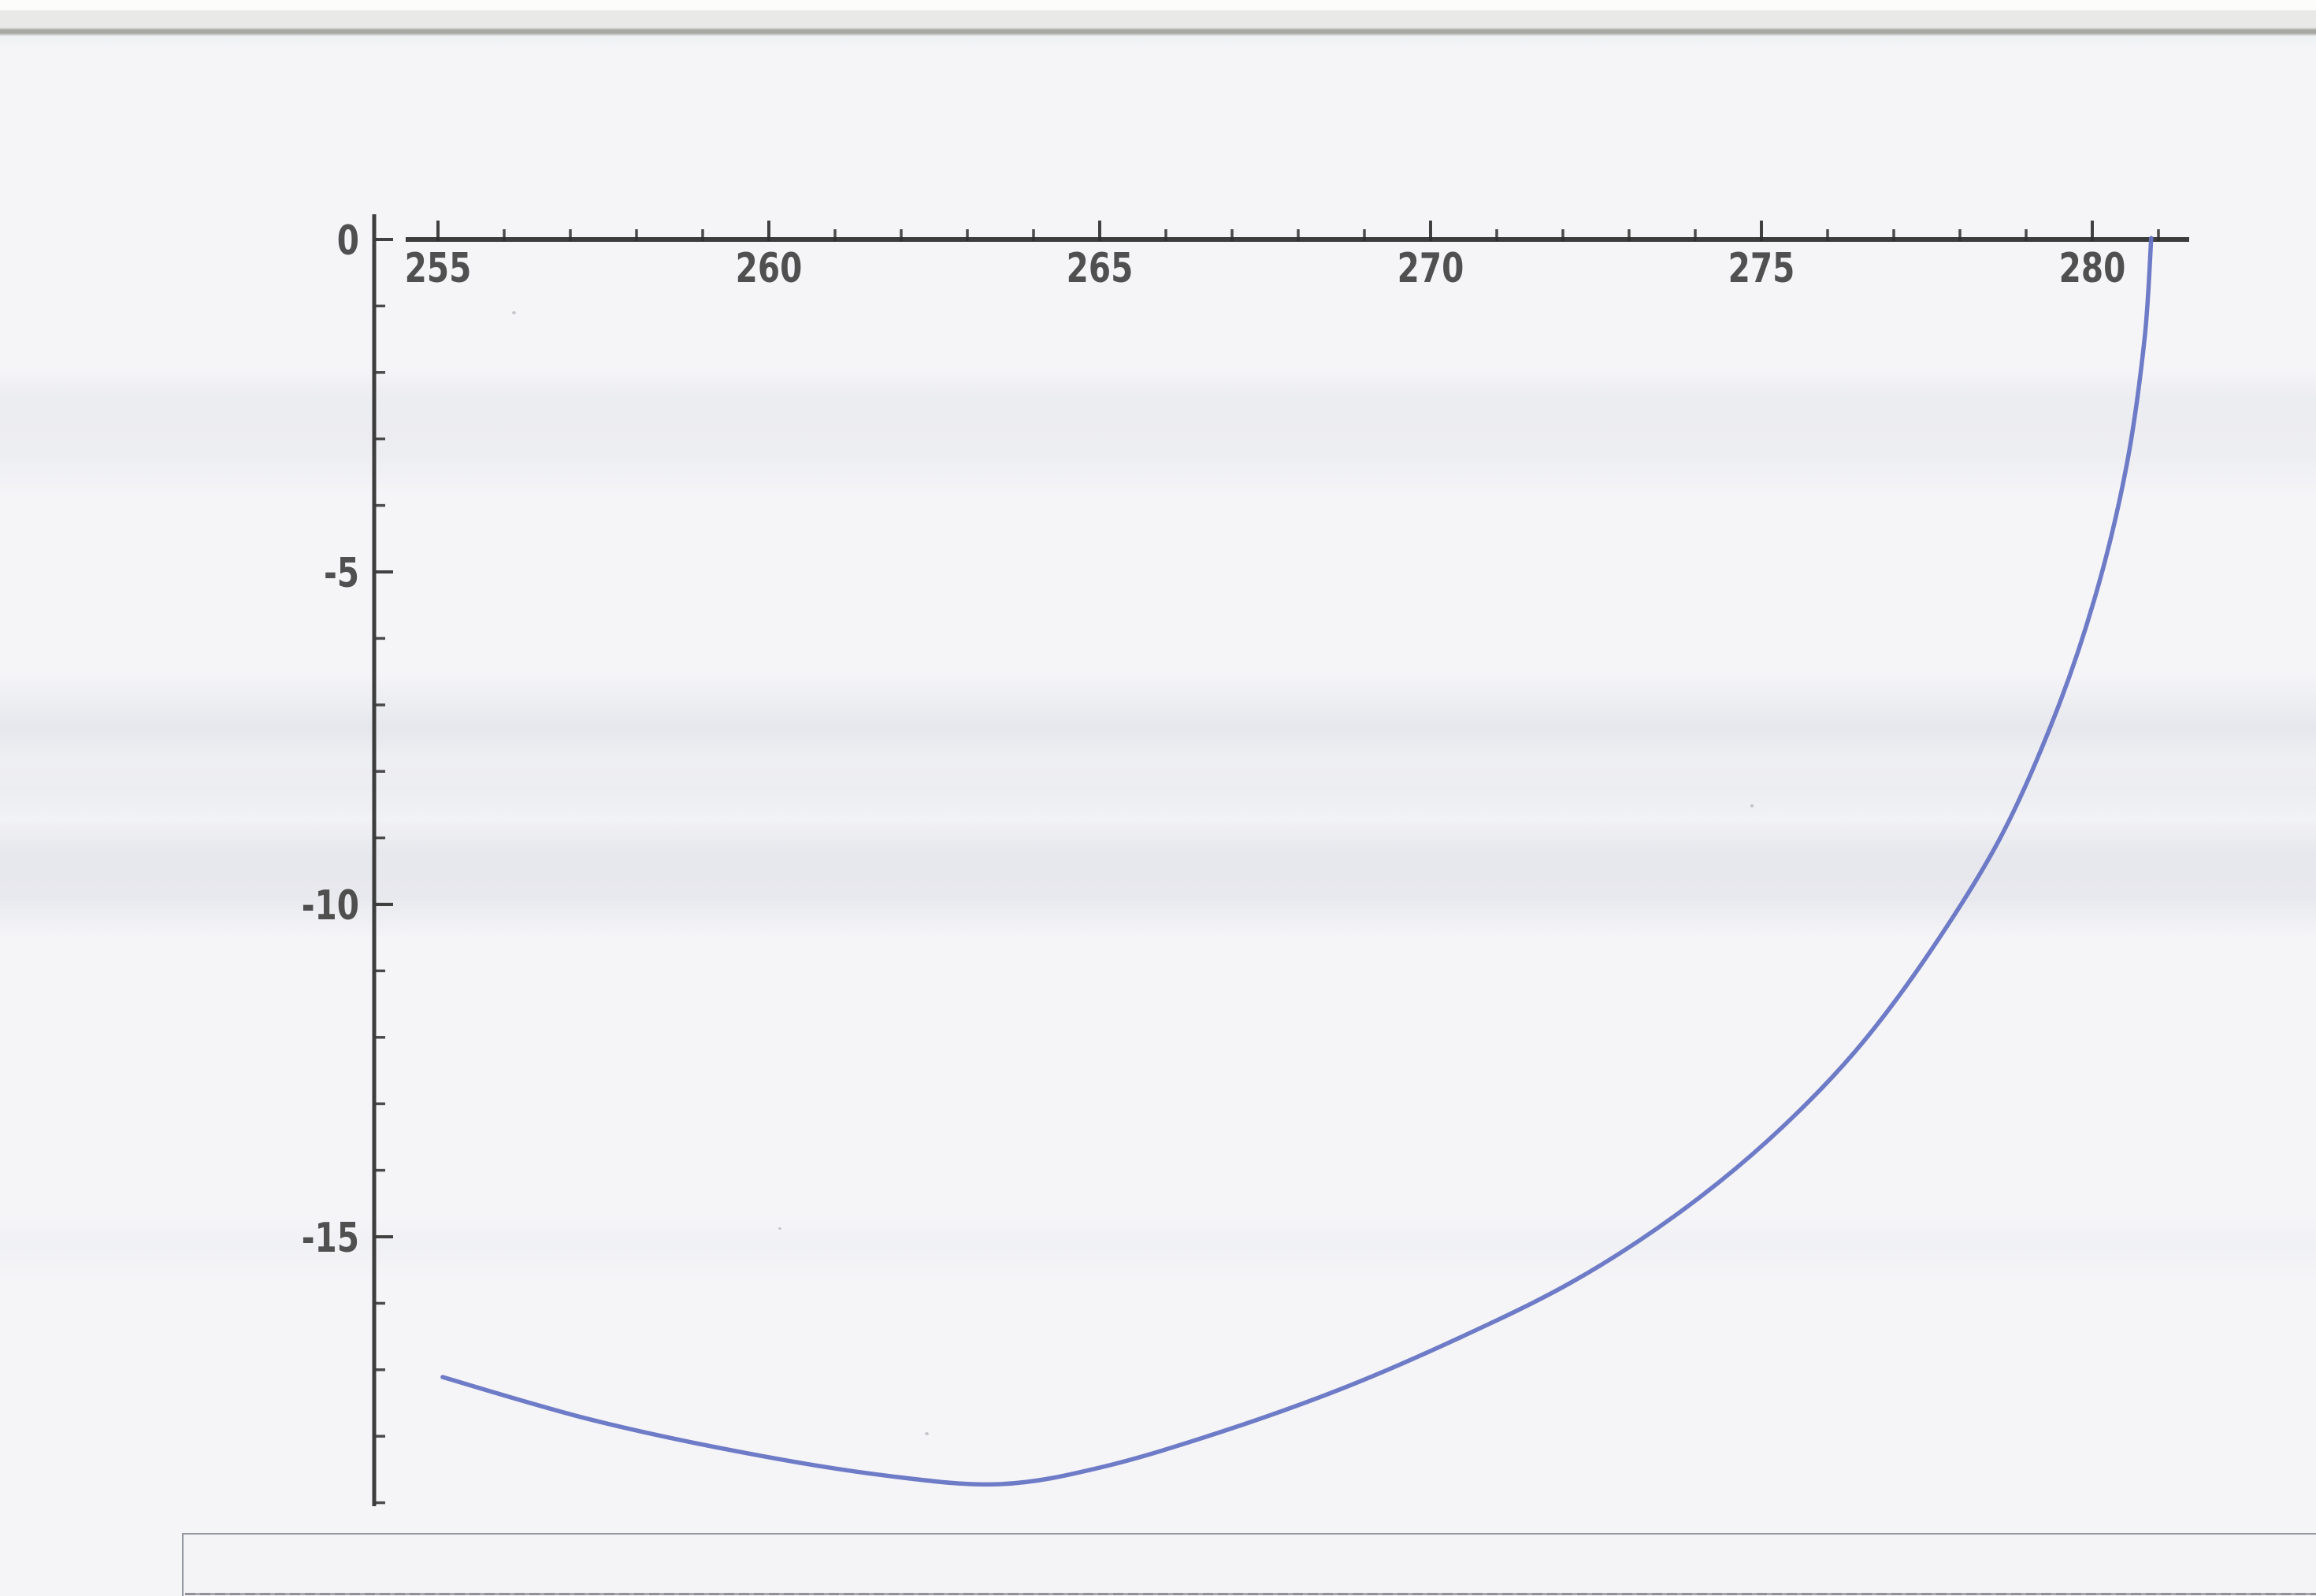  What do you see at coordinates (1761, 267) in the screenshot?
I see `x-tick-label: 275` at bounding box center [1761, 267].